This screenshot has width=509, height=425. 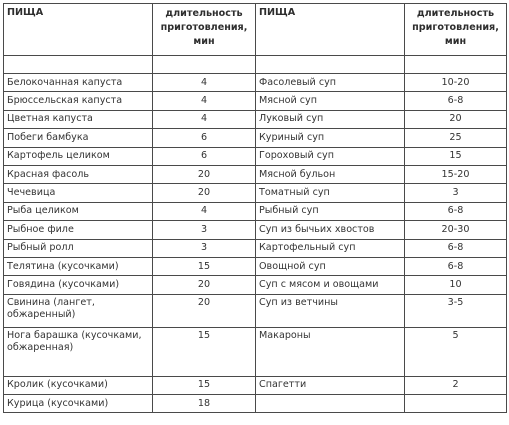 I want to click on cook-time-right, so click(x=455, y=404).